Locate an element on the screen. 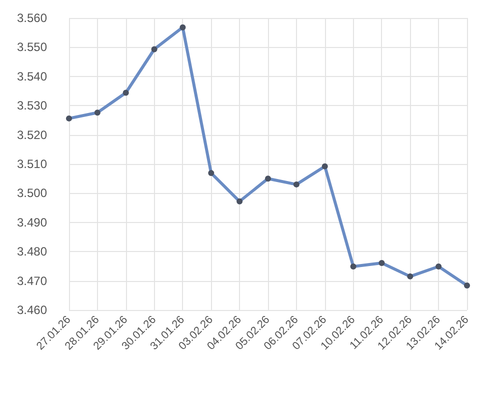 The width and height of the screenshot is (486, 394). y-tick-label: 3.560 is located at coordinates (32, 18).